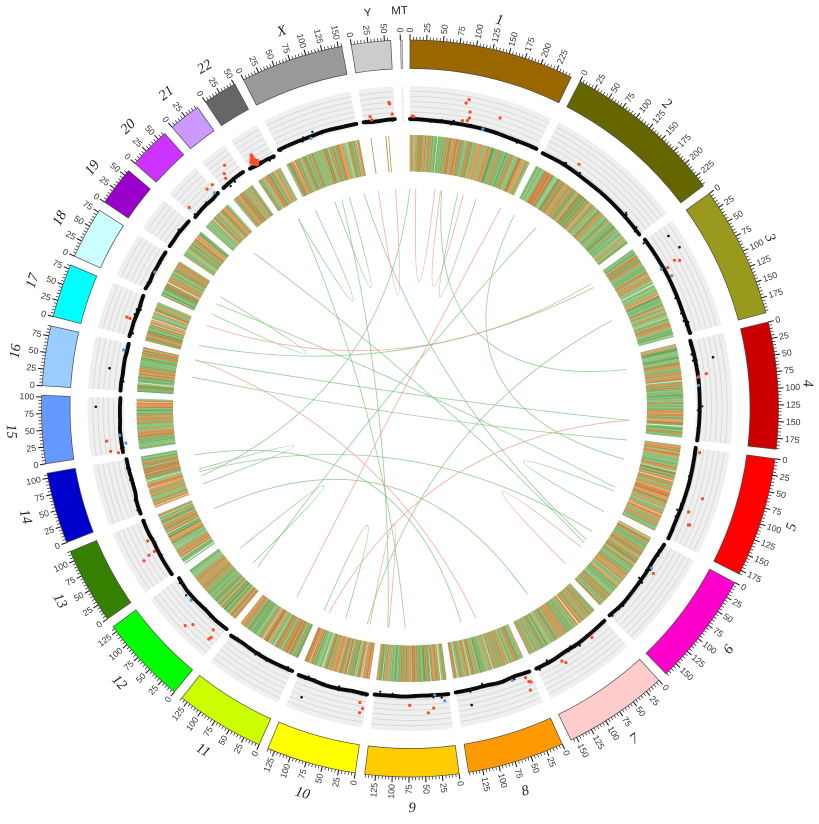 The height and width of the screenshot is (824, 819). What do you see at coordinates (59, 601) in the screenshot?
I see `svg-text: 13` at bounding box center [59, 601].